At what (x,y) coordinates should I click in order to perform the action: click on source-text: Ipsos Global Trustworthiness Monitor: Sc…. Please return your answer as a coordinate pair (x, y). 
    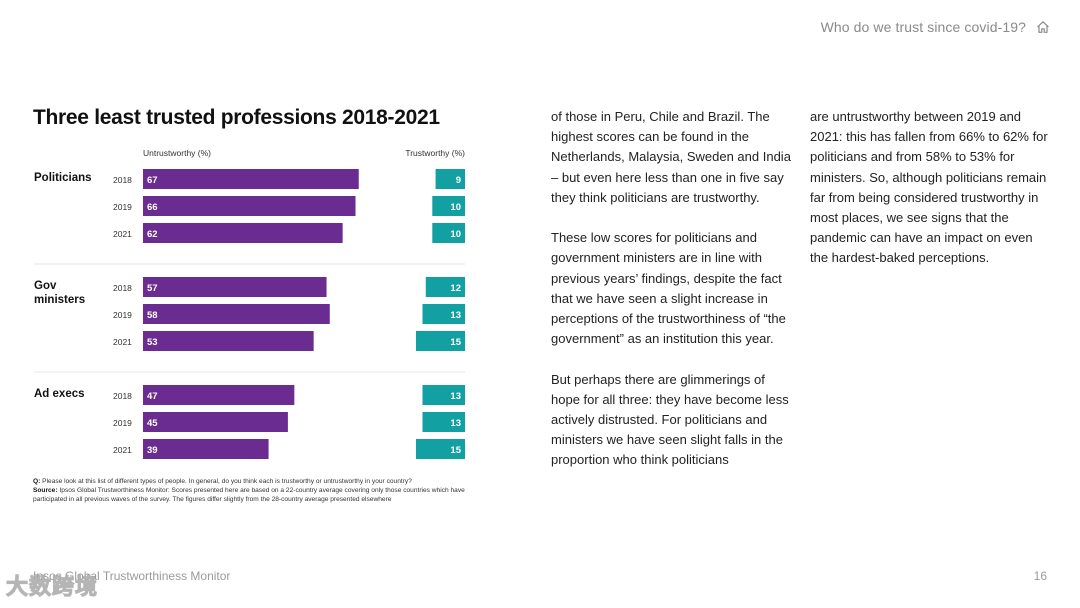
    Looking at the image, I should click on (249, 495).